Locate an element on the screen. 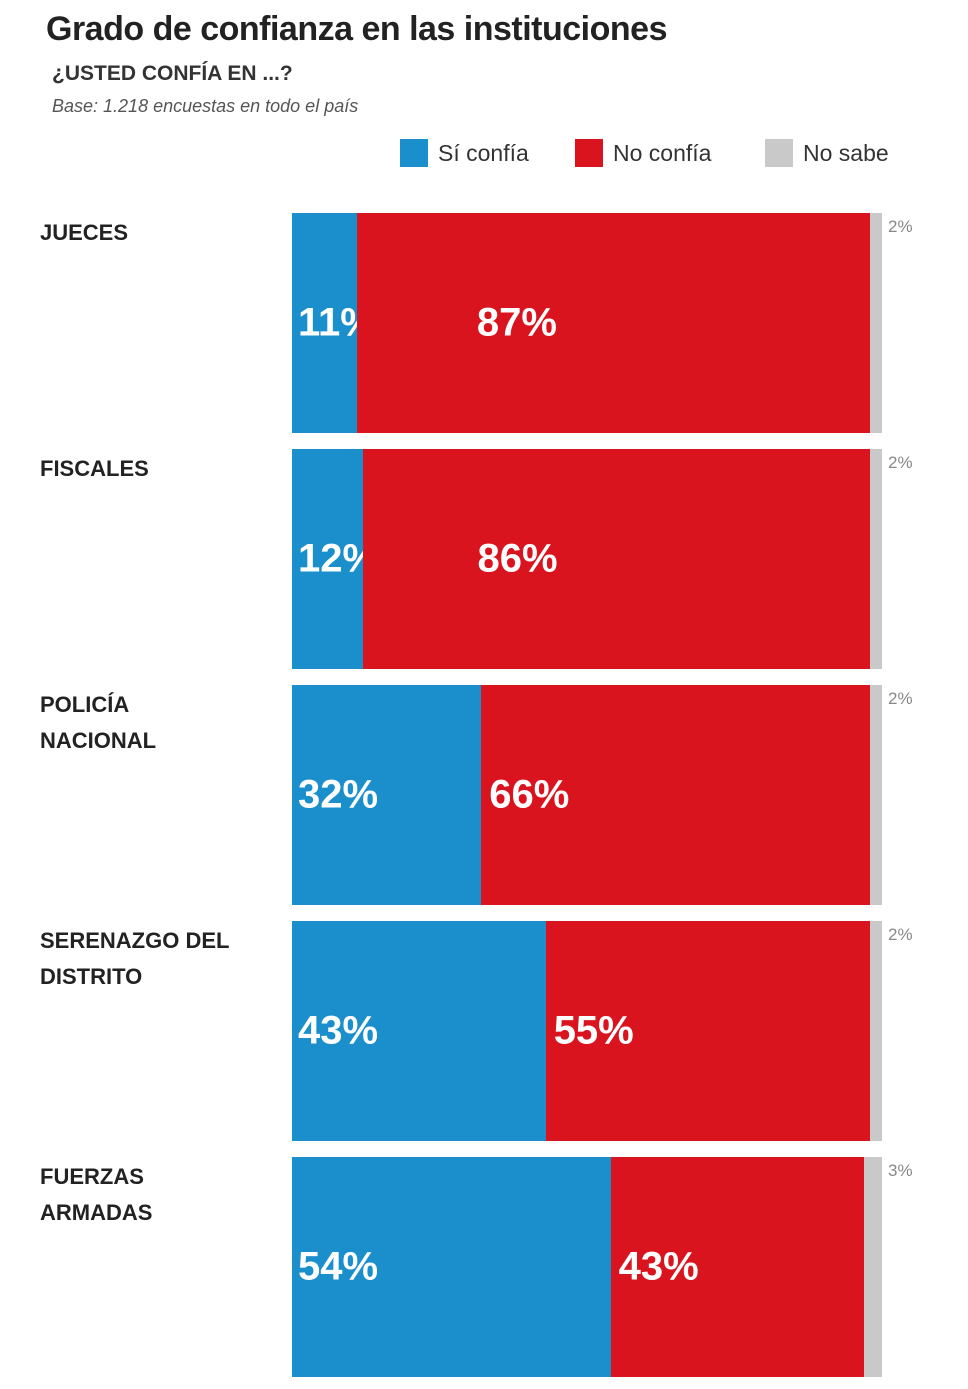 Image resolution: width=968 pixels, height=1389 pixels. chart-subtitle: ¿USTED CONFÍA EN ...? is located at coordinates (172, 73).